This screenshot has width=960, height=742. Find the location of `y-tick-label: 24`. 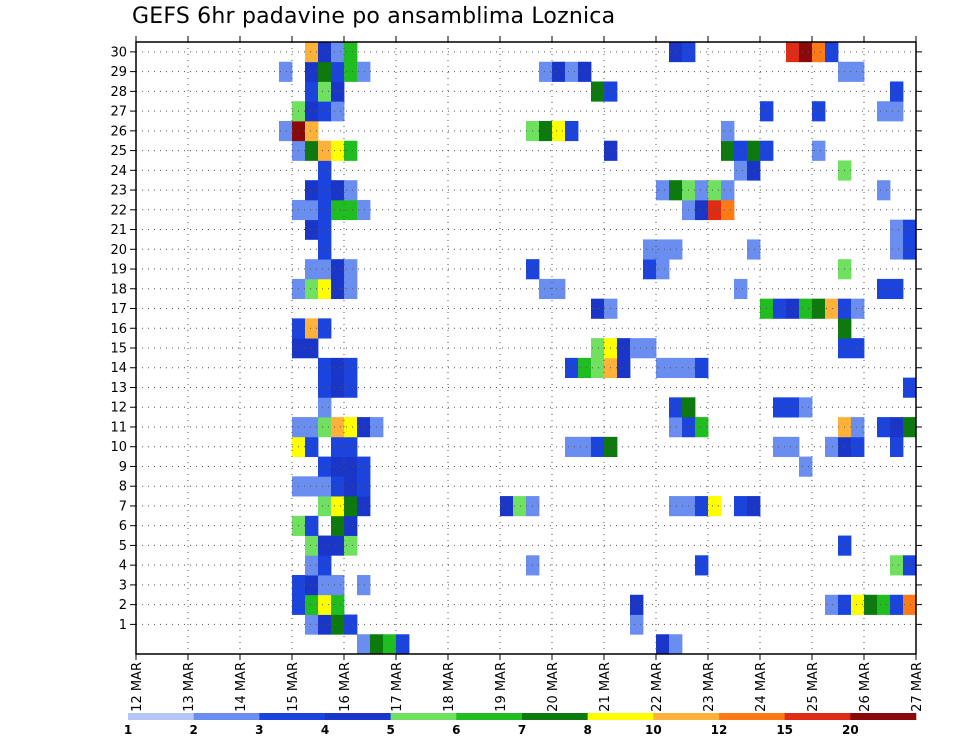

y-tick-label: 24 is located at coordinates (118, 171).